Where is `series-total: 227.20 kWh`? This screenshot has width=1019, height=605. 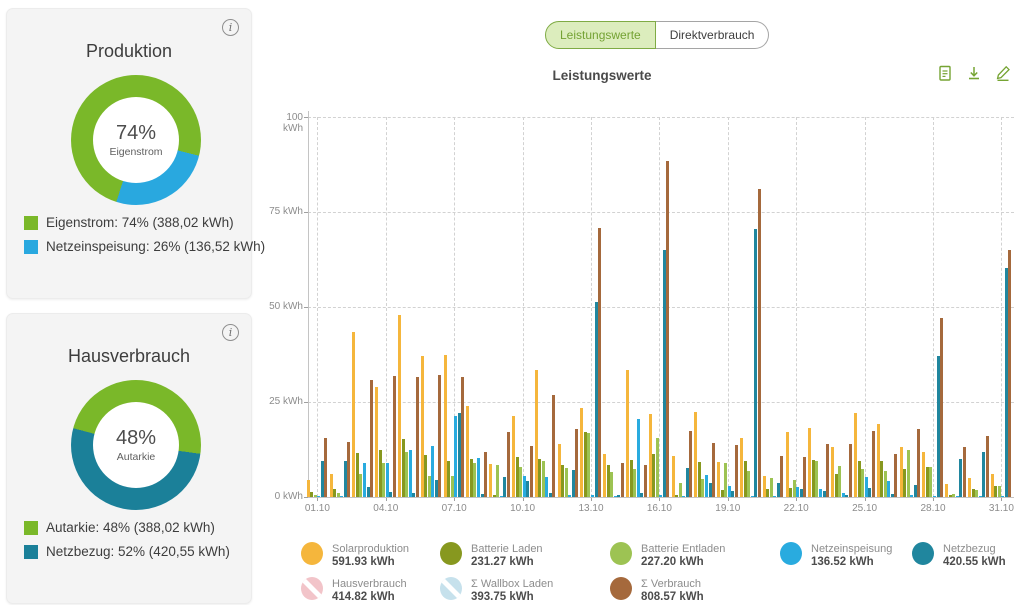 series-total: 227.20 kWh is located at coordinates (672, 562).